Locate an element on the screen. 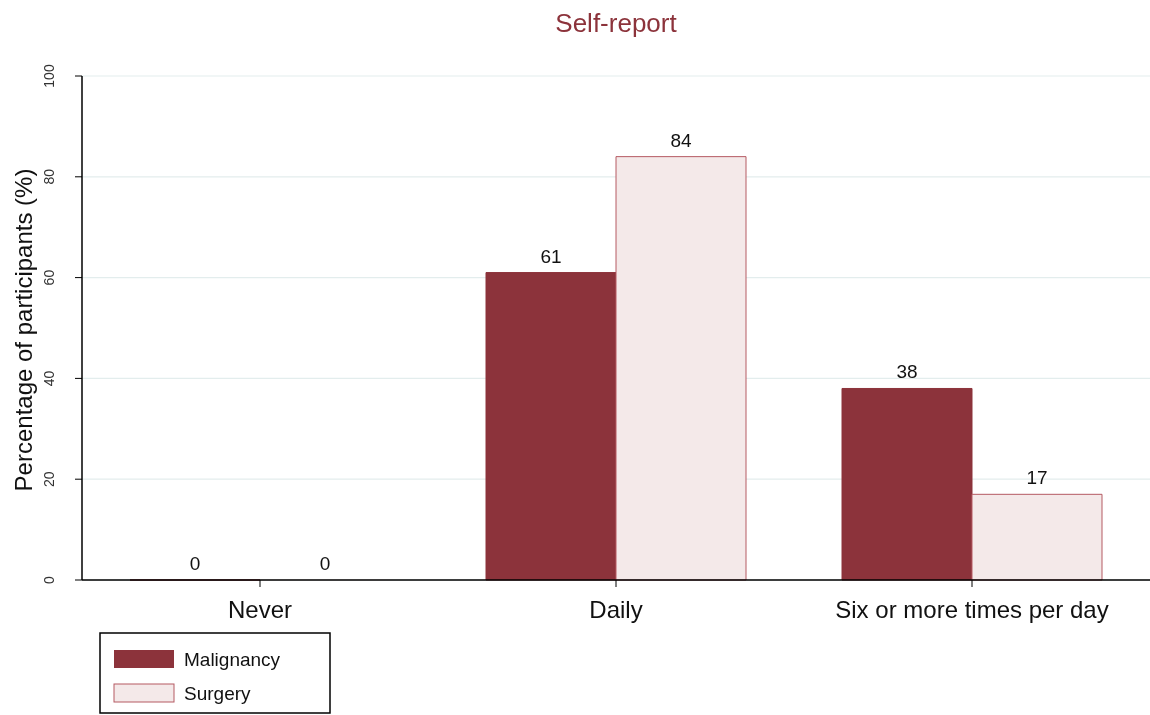  x-tick-label: Six or more times per day is located at coordinates (972, 609).